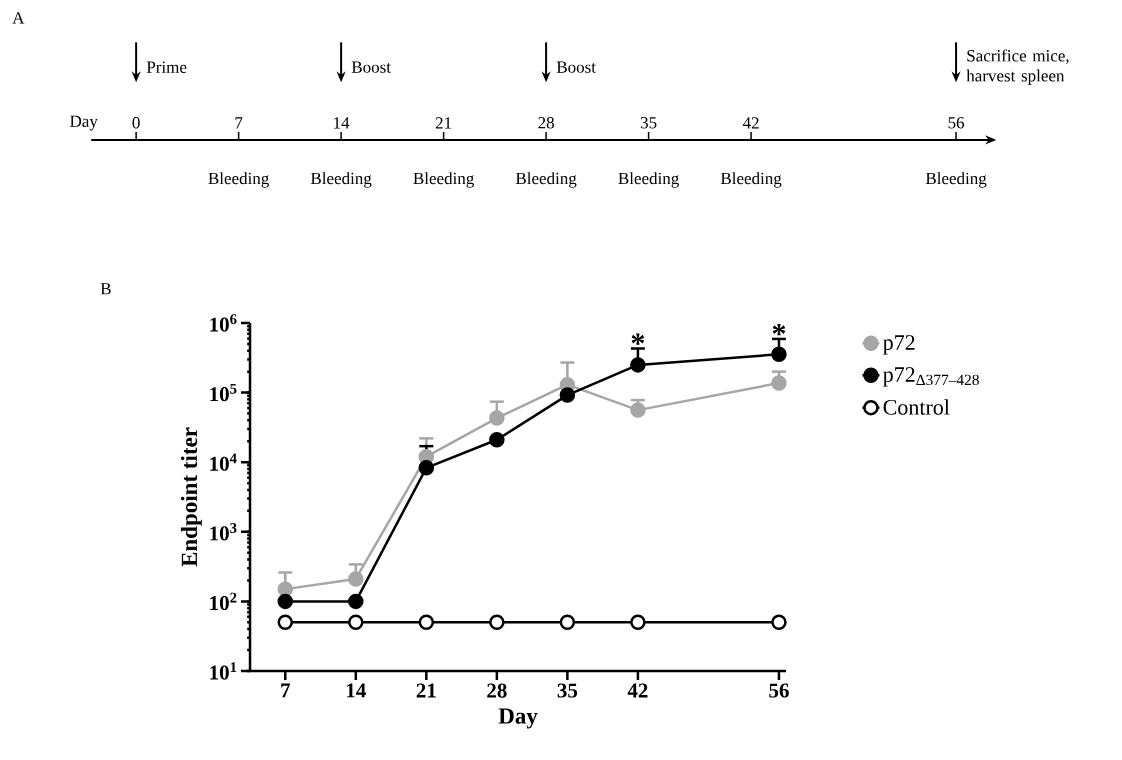 The width and height of the screenshot is (1122, 760). Describe the element at coordinates (84, 123) in the screenshot. I see `text: Day` at that location.